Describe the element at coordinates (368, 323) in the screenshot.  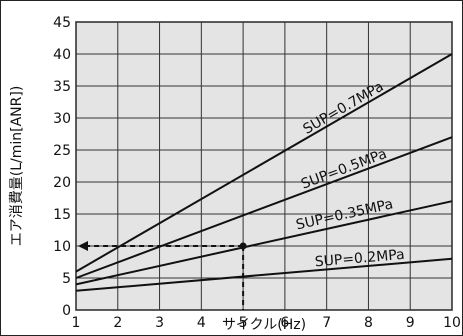
I see `x-tick-label-7: 8` at that location.